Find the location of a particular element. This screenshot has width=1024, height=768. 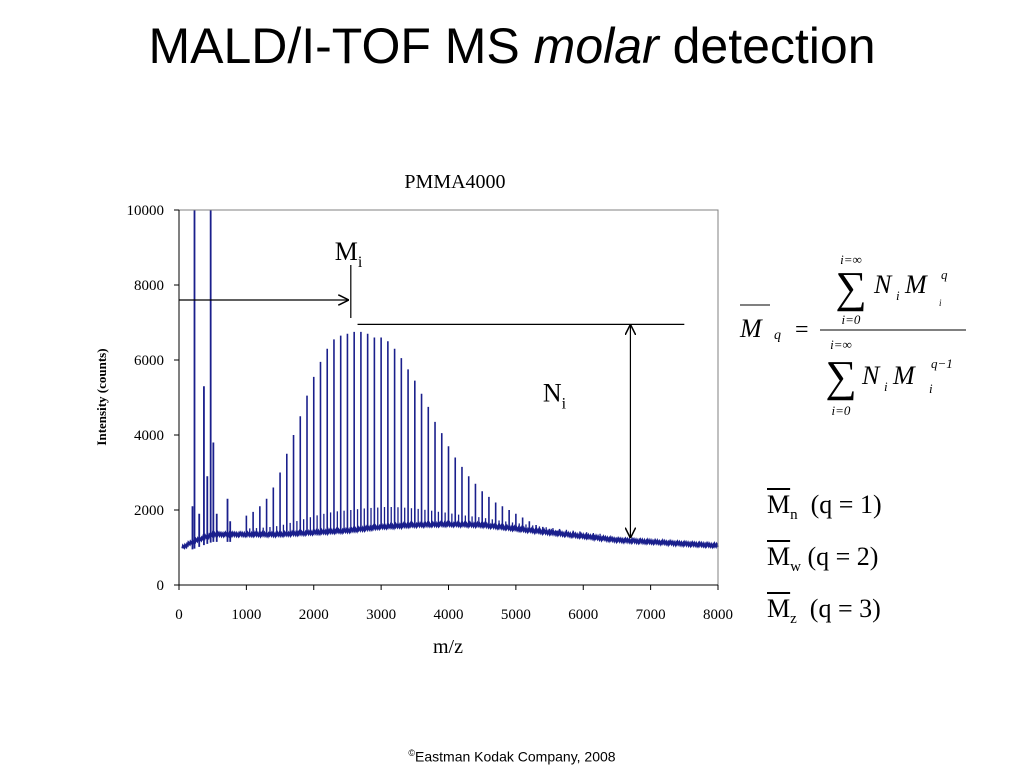

moment-sub: n is located at coordinates (794, 515).